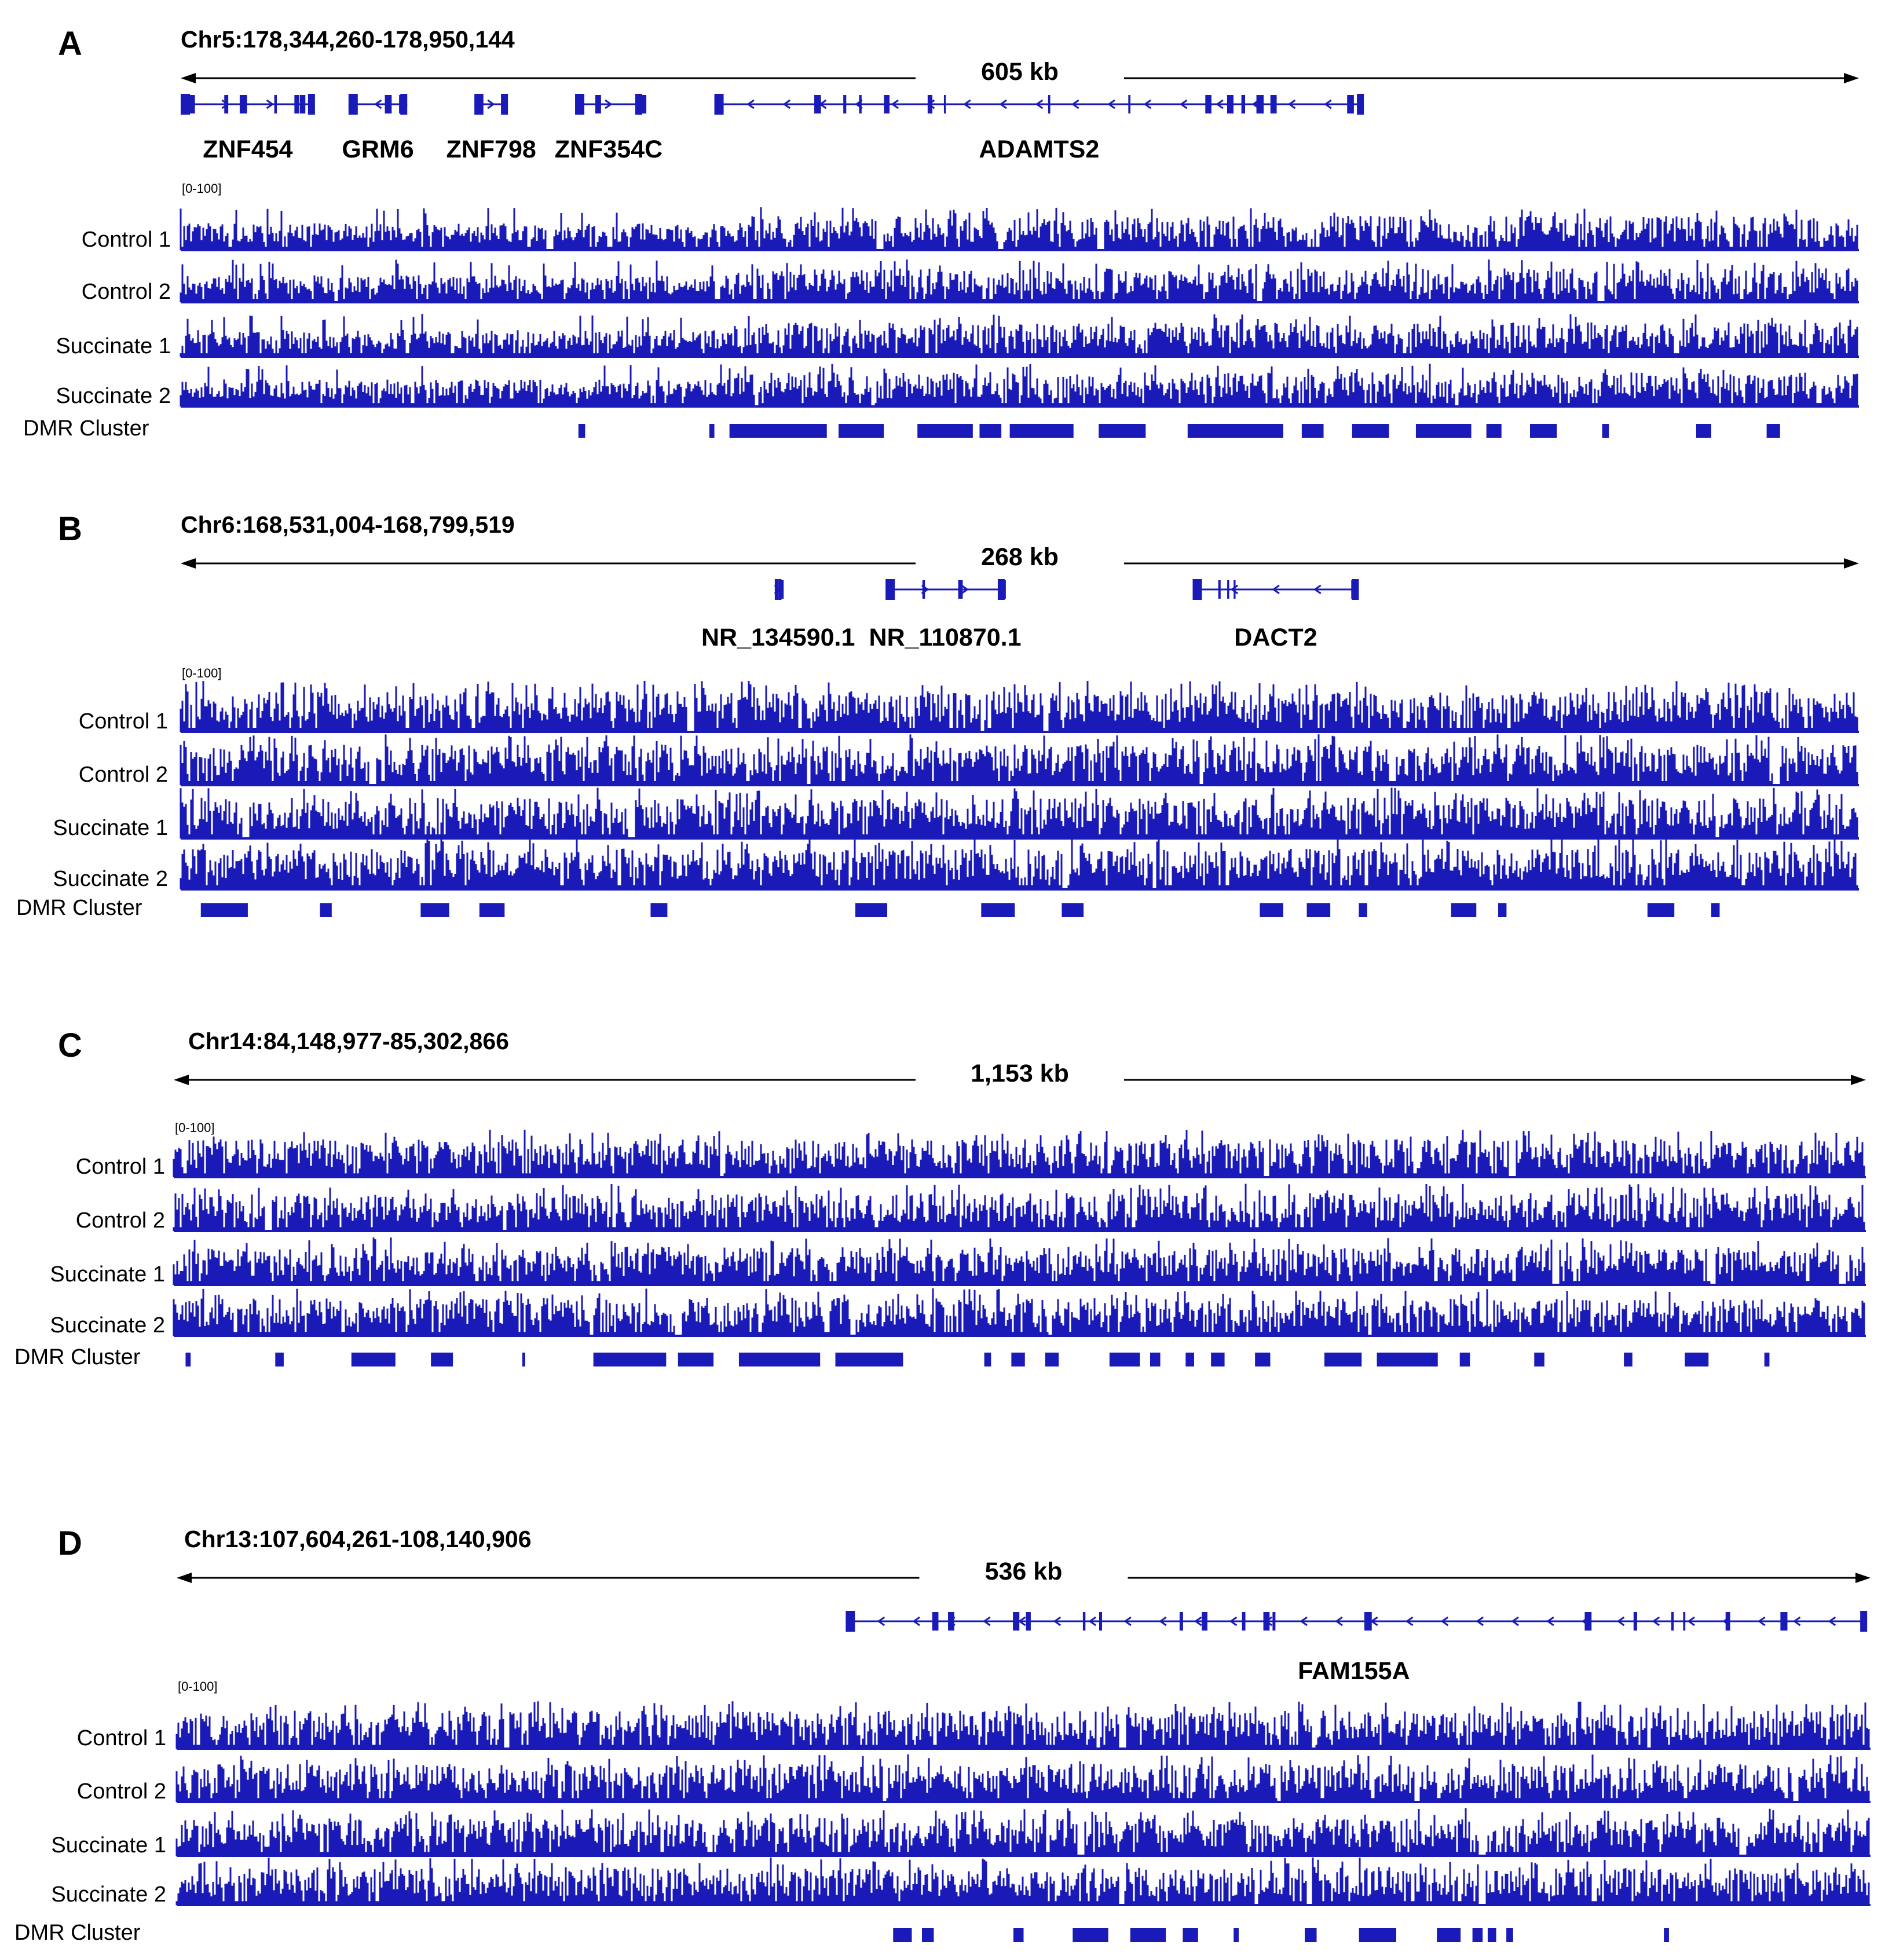 Image resolution: width=1885 pixels, height=1960 pixels. What do you see at coordinates (377, 149) in the screenshot?
I see `gene-label: GRM6` at bounding box center [377, 149].